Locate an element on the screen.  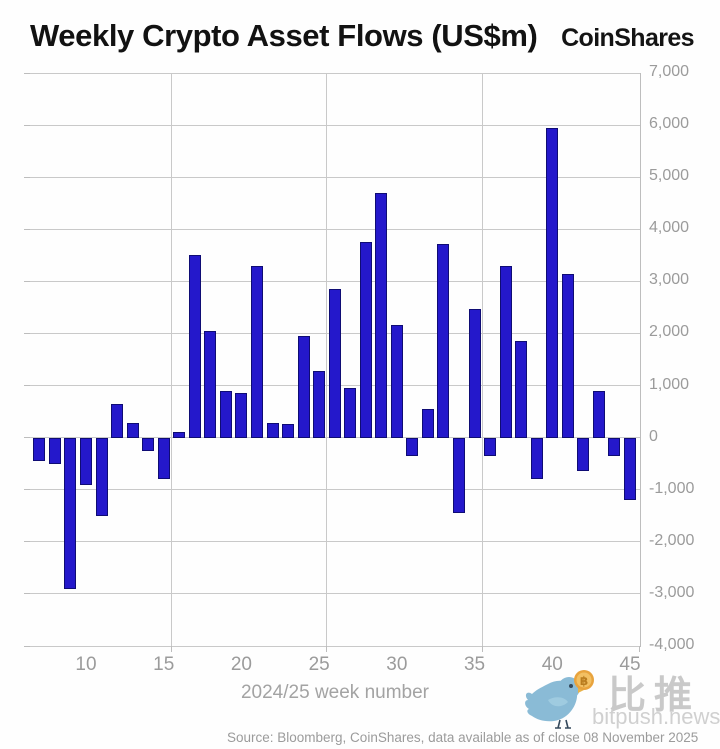
y-tick-label: -1,000 is located at coordinates (672, 488).